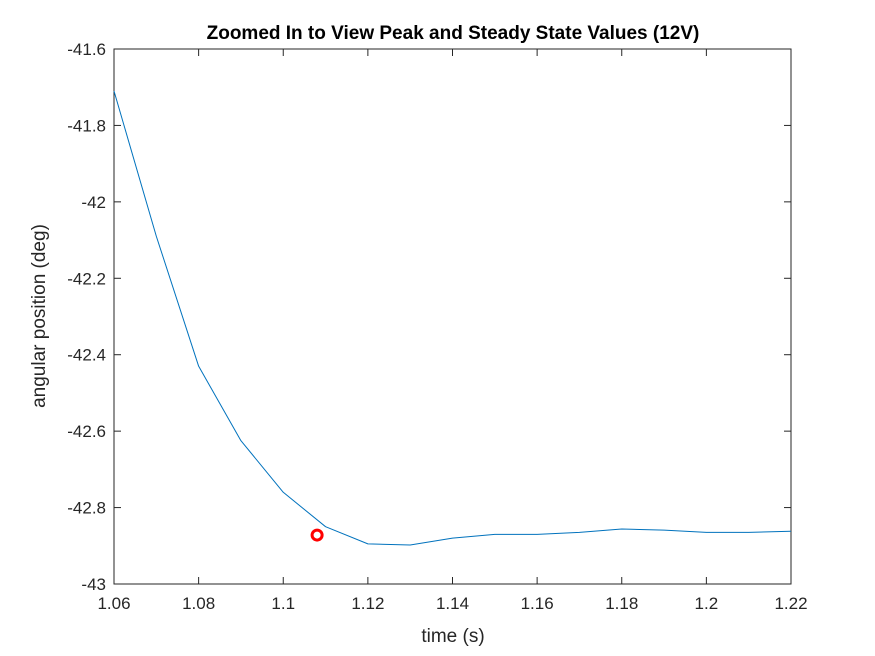  What do you see at coordinates (86, 508) in the screenshot?
I see `y-tick-label: -42.8` at bounding box center [86, 508].